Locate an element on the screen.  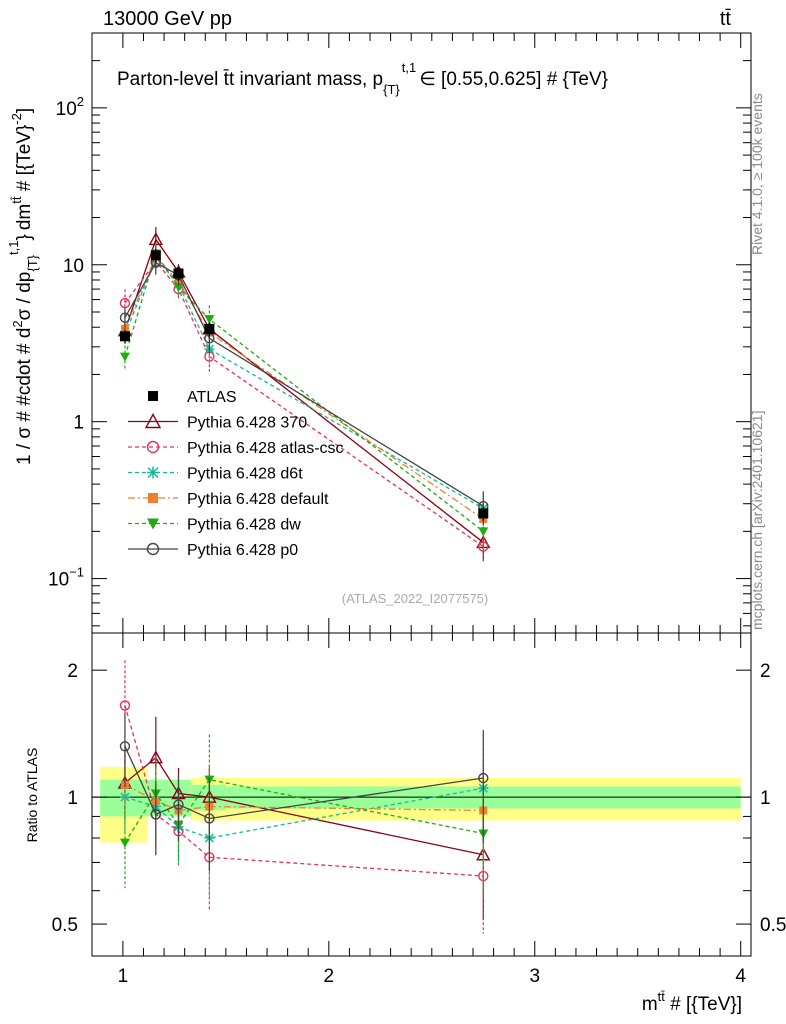
analysis-watermark: (ATLAS_2022_I2077575) is located at coordinates (415, 598).